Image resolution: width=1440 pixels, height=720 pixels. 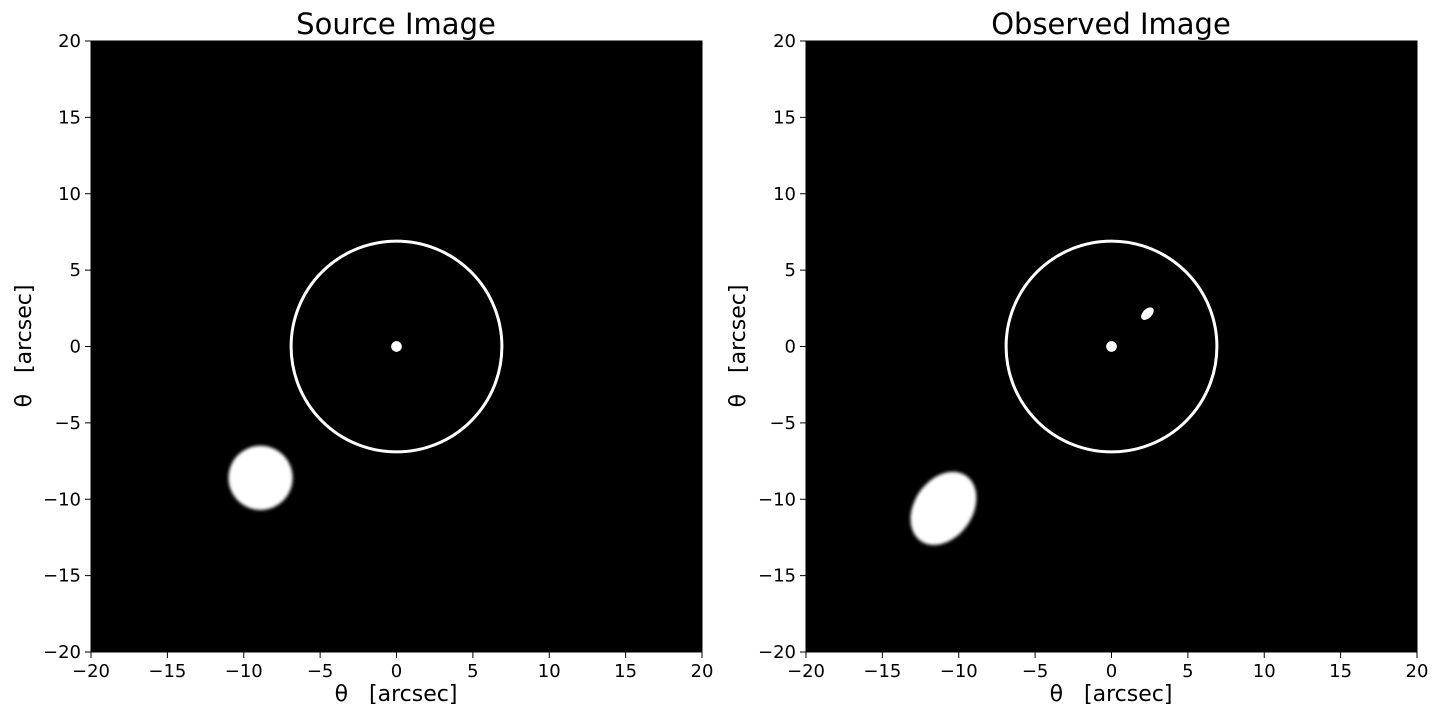 I want to click on outer-image, so click(x=943, y=508).